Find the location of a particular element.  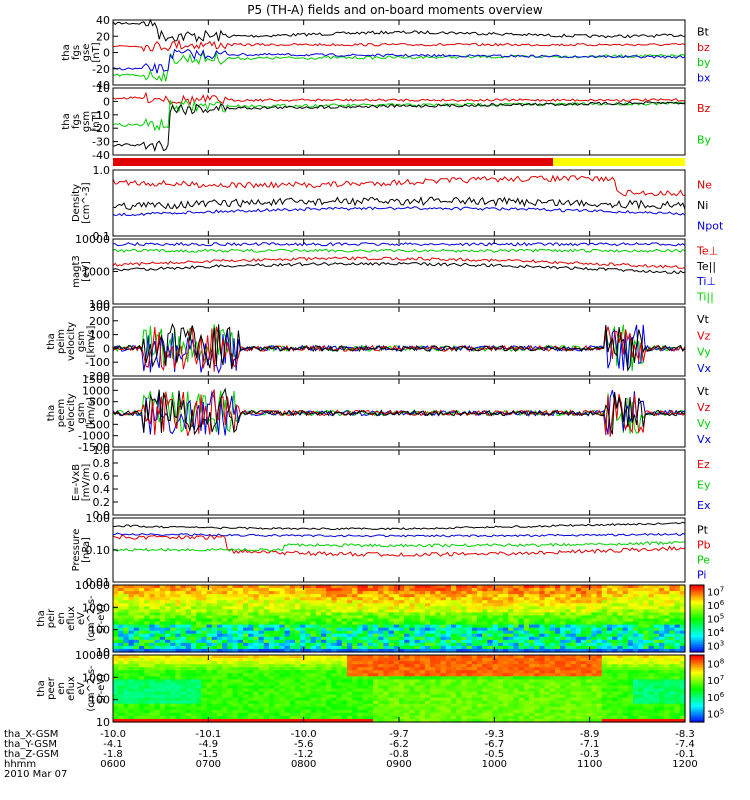

y-axis-label-line: en is located at coordinates (61, 618).